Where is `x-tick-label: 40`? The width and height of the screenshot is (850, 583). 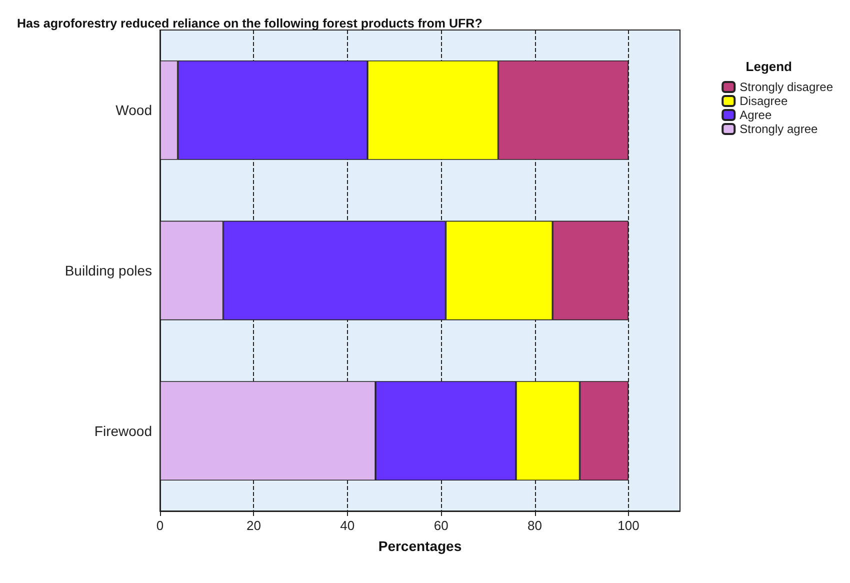
x-tick-label: 40 is located at coordinates (347, 525).